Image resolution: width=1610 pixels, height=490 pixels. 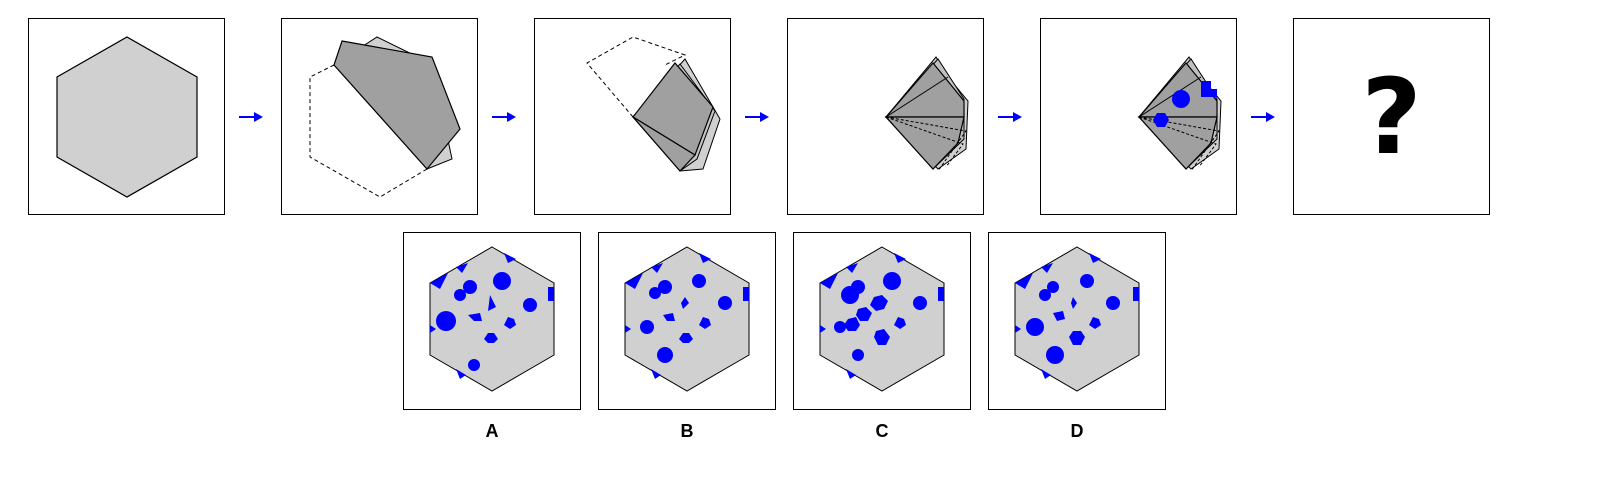 I want to click on step-4-panel, so click(x=885, y=116).